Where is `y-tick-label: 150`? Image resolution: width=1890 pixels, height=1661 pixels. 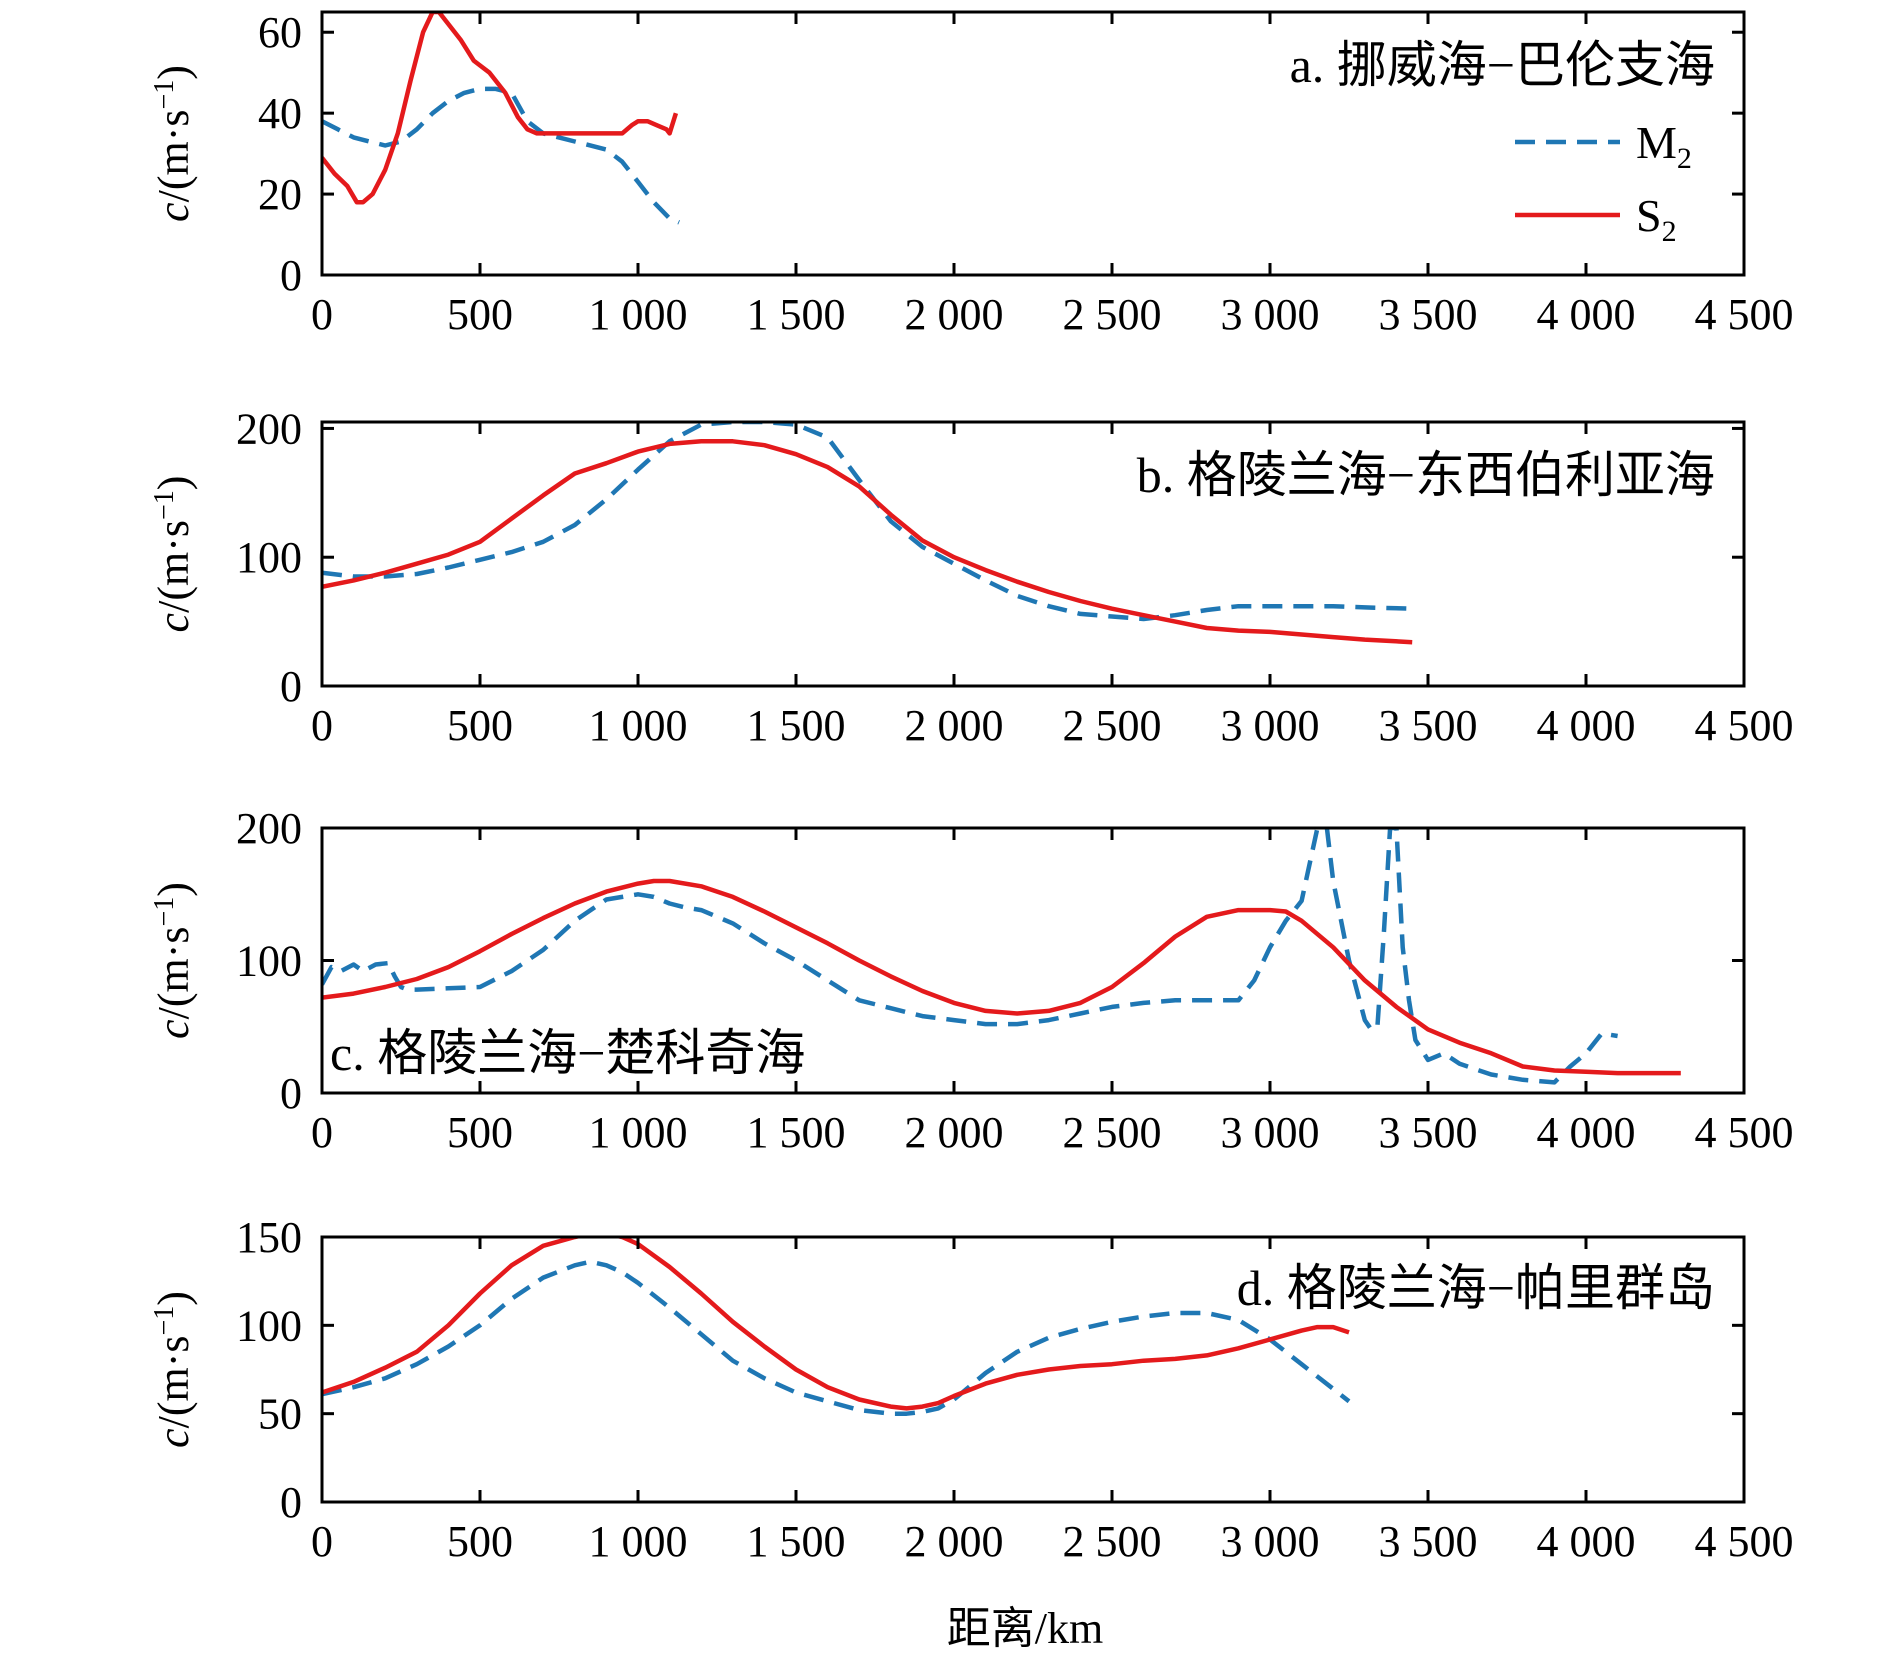 y-tick-label: 150 is located at coordinates (269, 1237).